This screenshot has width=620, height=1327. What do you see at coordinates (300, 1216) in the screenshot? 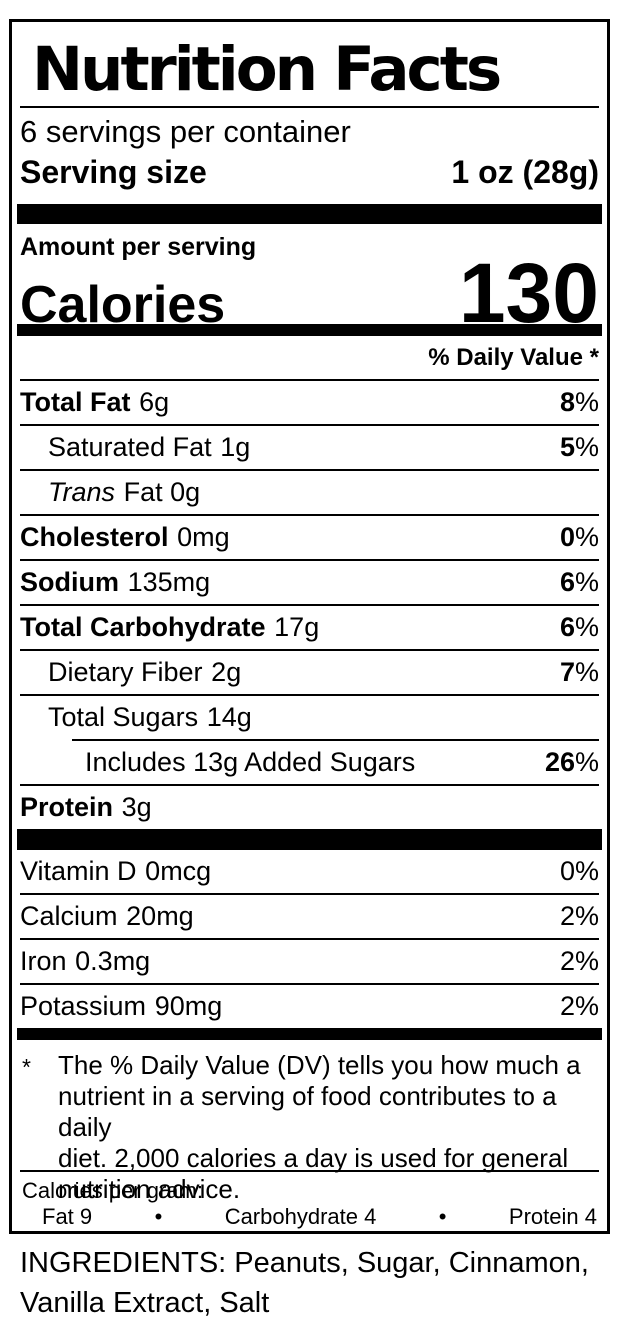
I see `calories-per-gram-carbohydrate: Carbohydrate 4` at bounding box center [300, 1216].